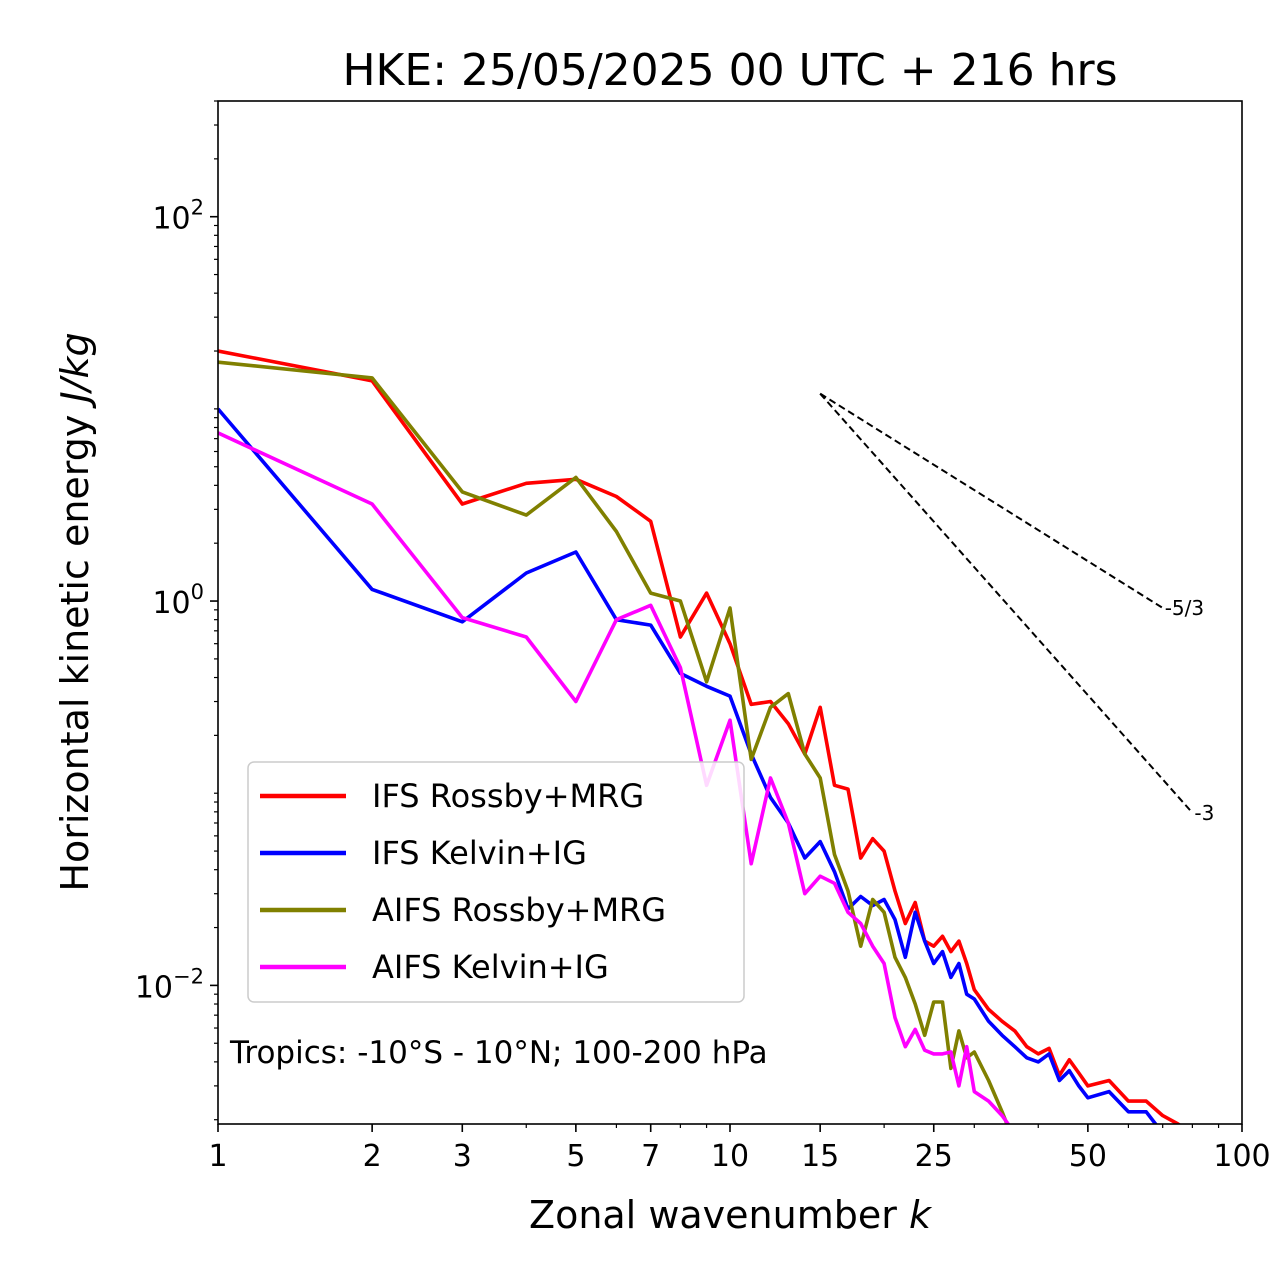 The image size is (1280, 1288). I want to click on x-tick-label: 3, so click(462, 1156).